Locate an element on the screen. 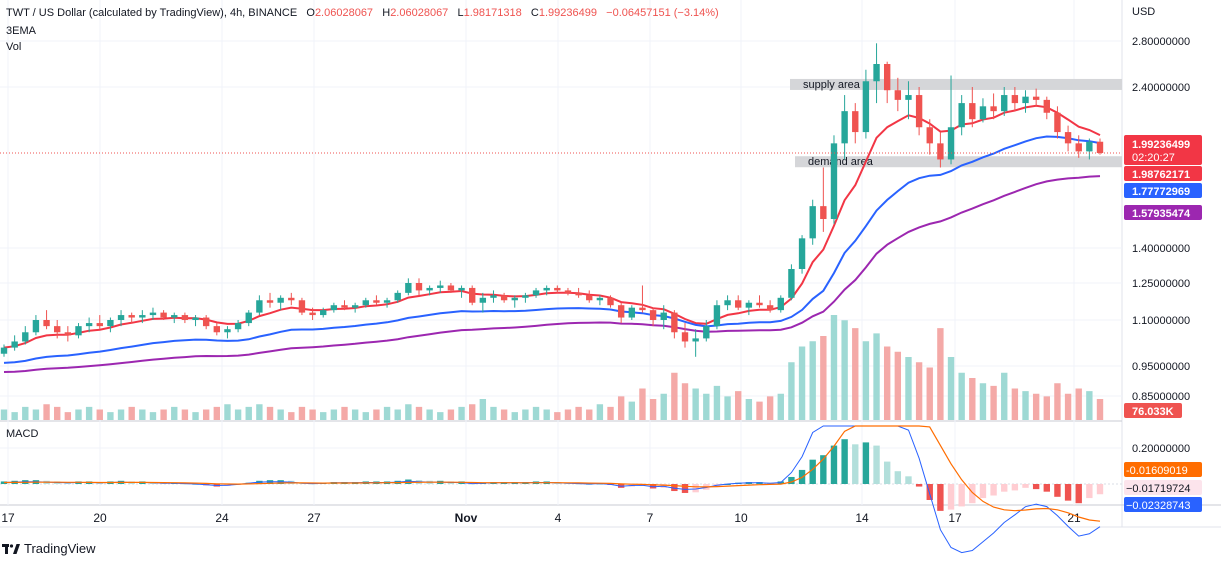 The width and height of the screenshot is (1221, 567). price-tick-label: 1.40000000 is located at coordinates (1161, 249).